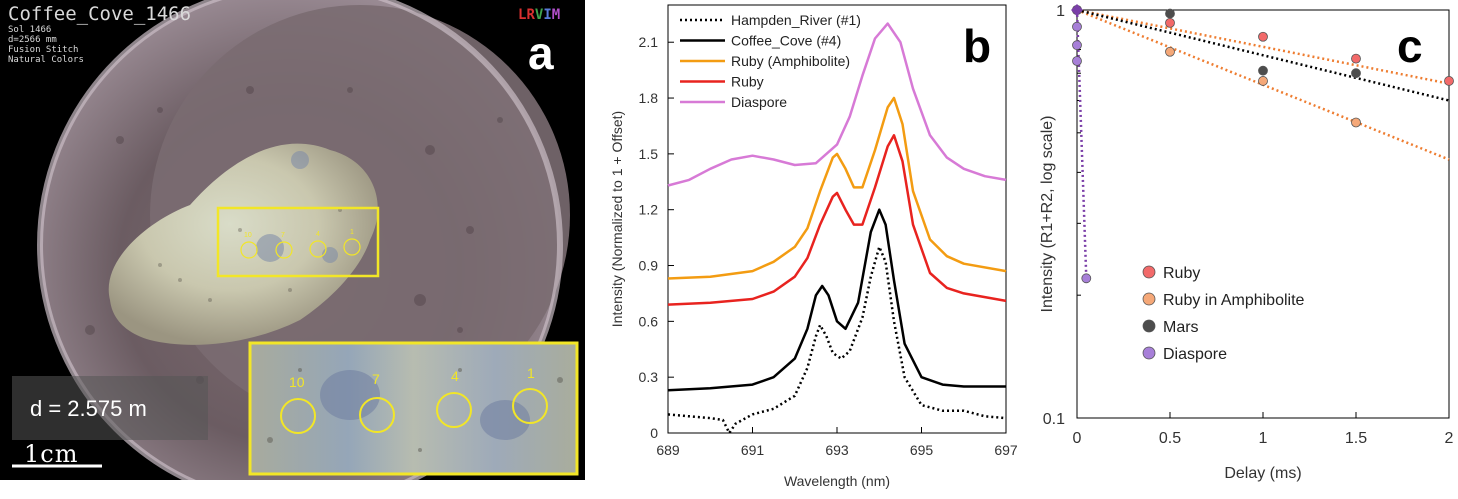 This screenshot has height=499, width=1458. I want to click on legend-label-b: Ruby (Amphibolite), so click(790, 61).